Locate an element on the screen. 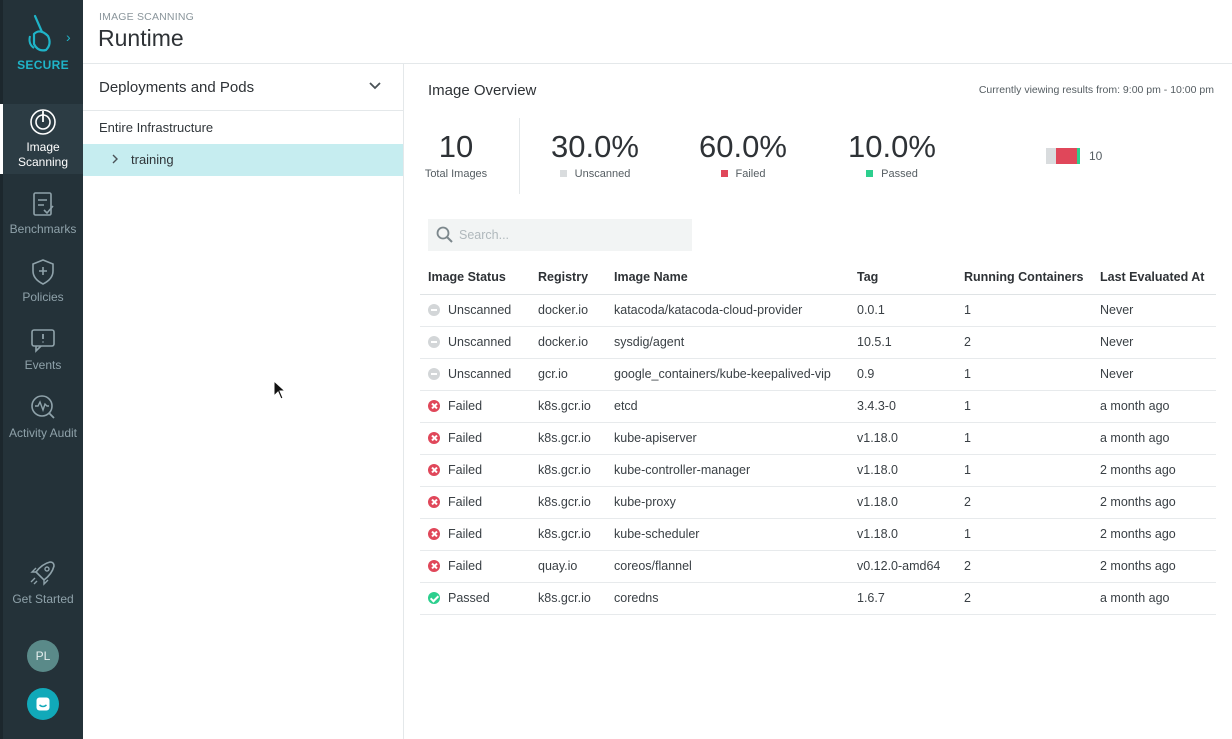 The image size is (1232, 739). nav-item-activity-audit: Activity Audit is located at coordinates (43, 417).